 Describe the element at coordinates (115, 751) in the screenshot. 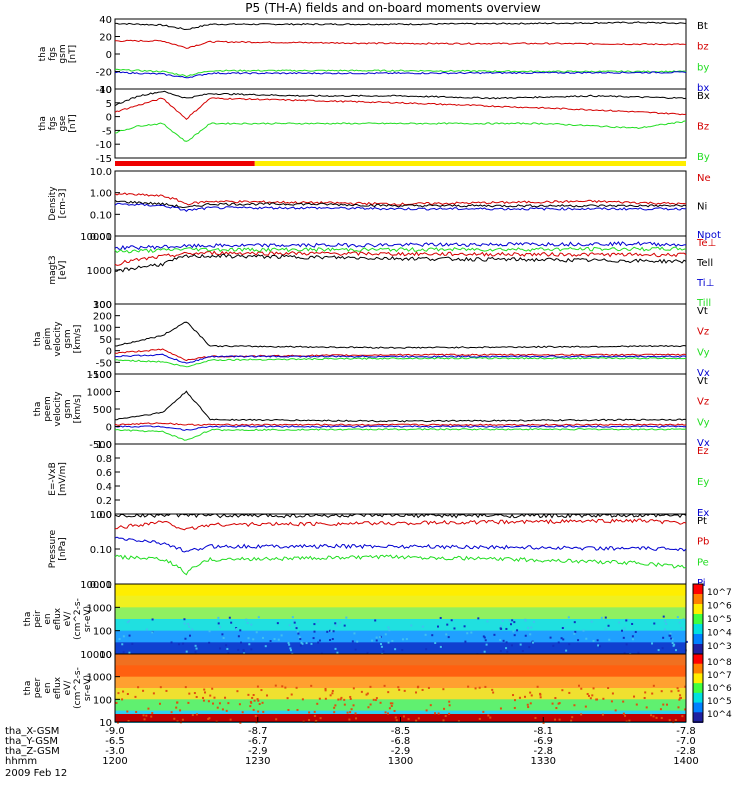

I see `x-row-value: -3.0` at that location.